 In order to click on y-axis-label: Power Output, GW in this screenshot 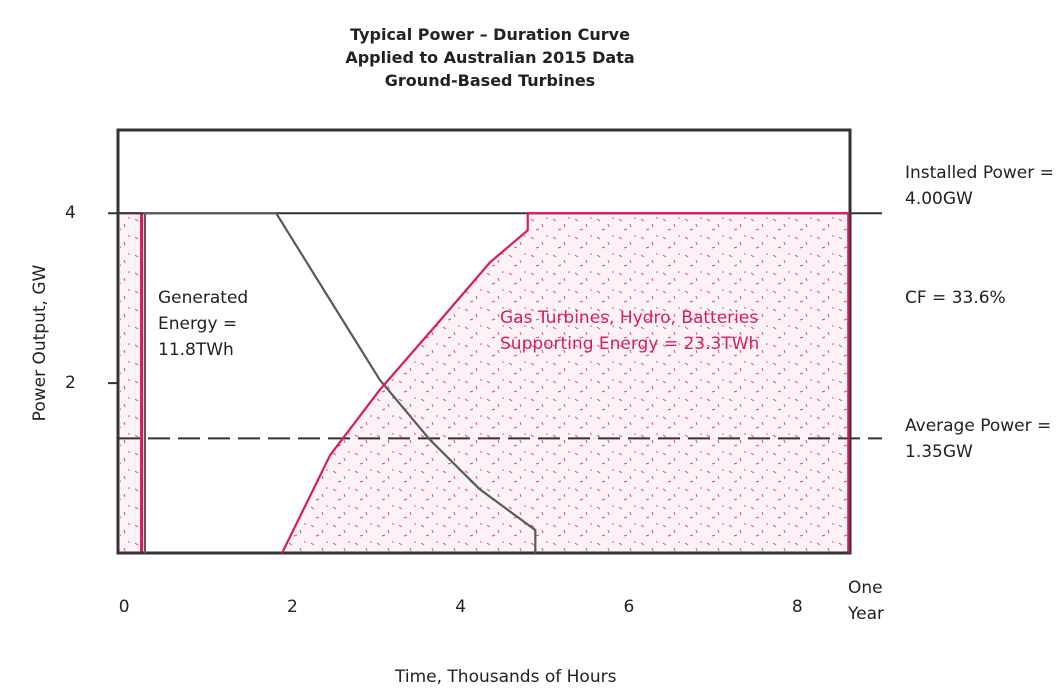, I will do `click(40, 343)`.